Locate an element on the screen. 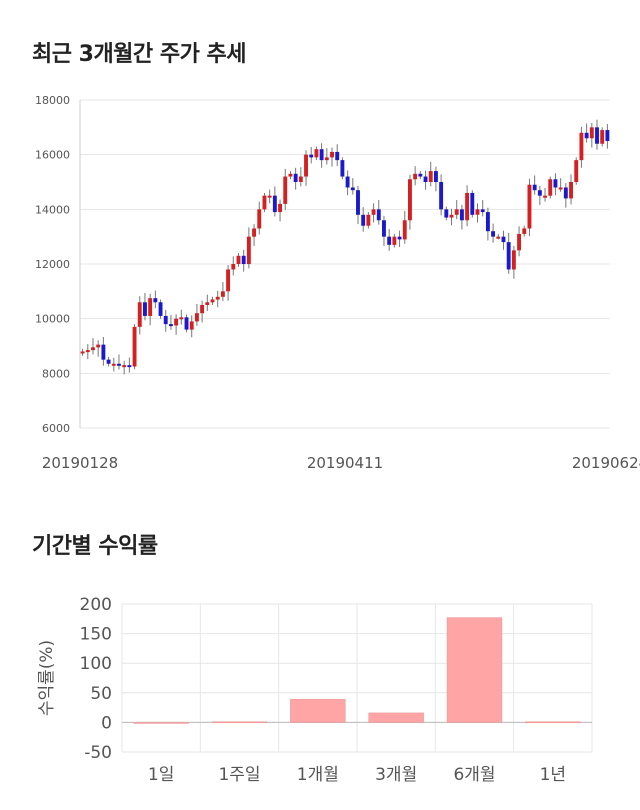  y-axis-label: 수익률(%) is located at coordinates (47, 678).